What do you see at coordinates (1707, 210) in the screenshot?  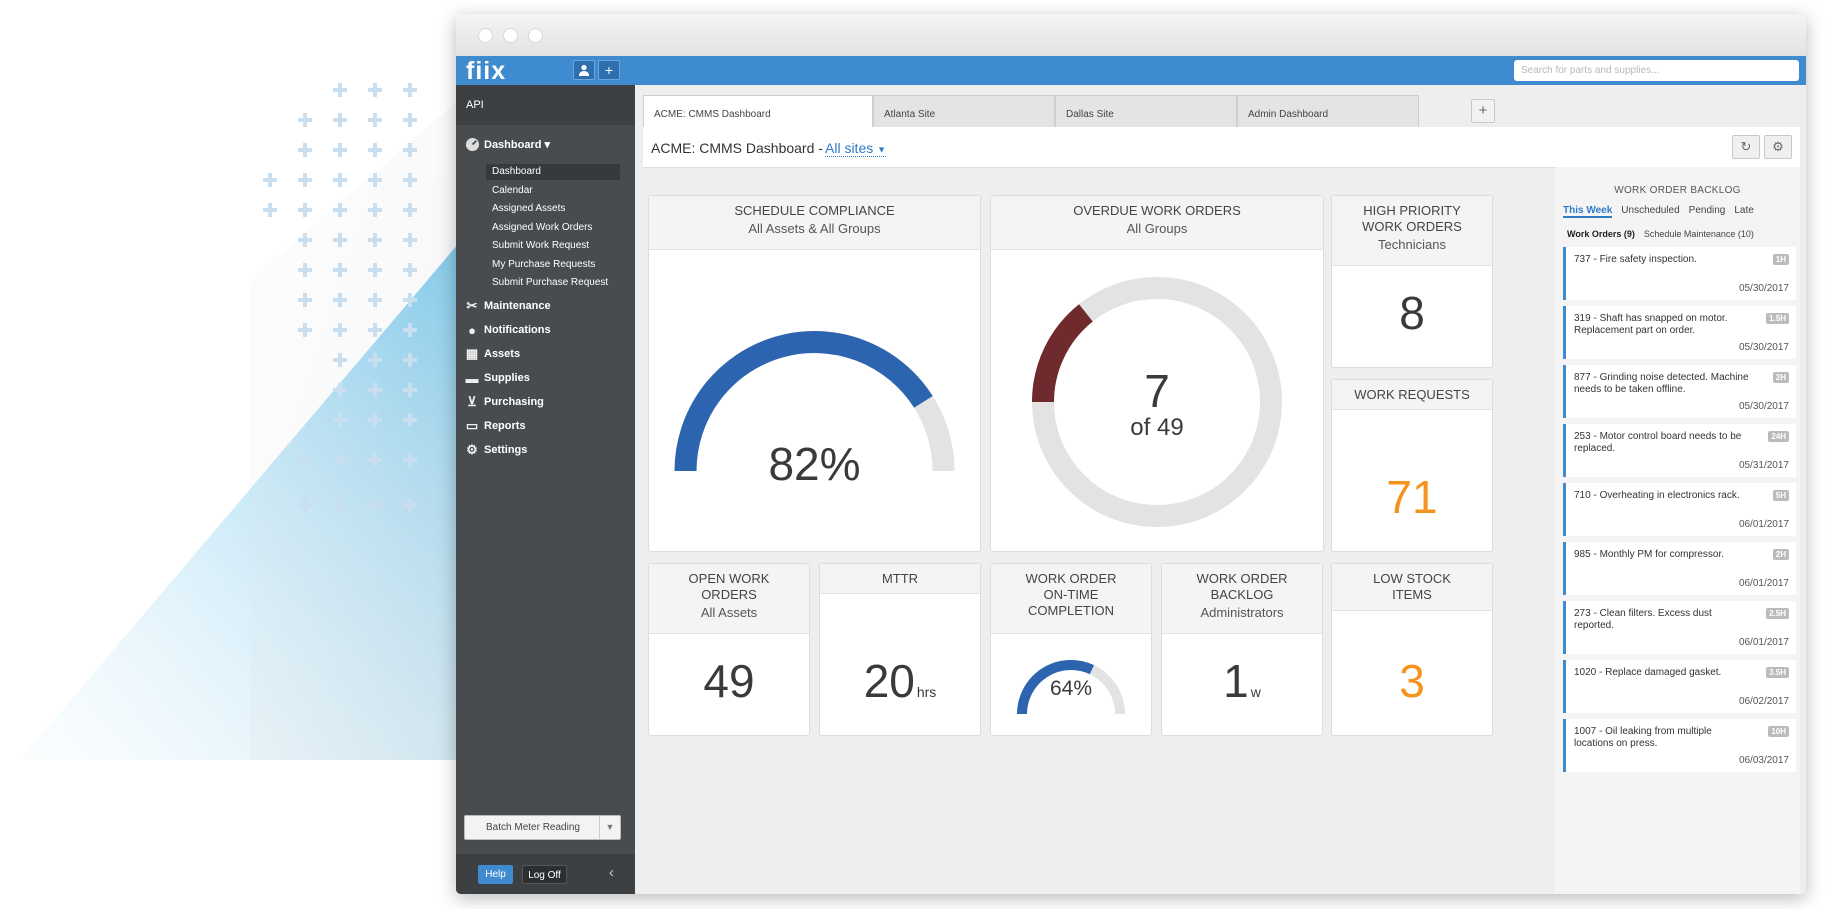 I see `backlog-tab-pending: Pending` at bounding box center [1707, 210].